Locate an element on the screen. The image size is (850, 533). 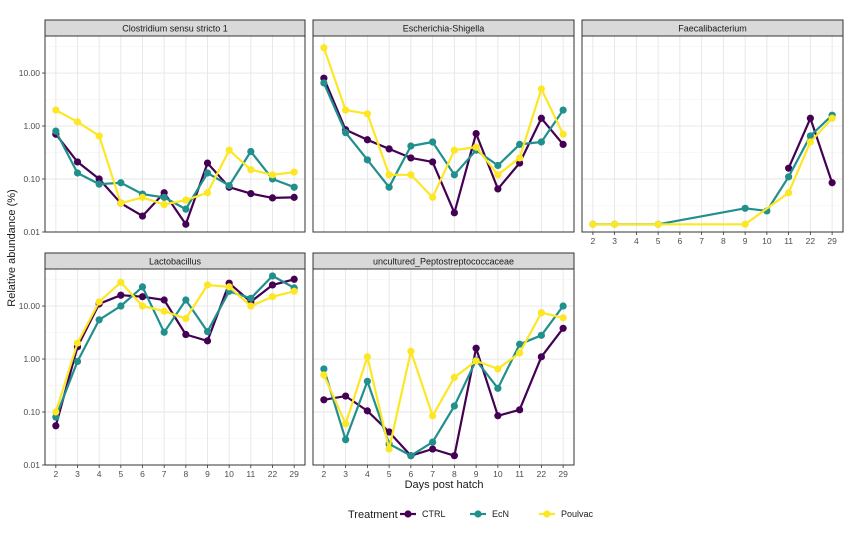
x-tick-label: 9 is located at coordinates (745, 241).